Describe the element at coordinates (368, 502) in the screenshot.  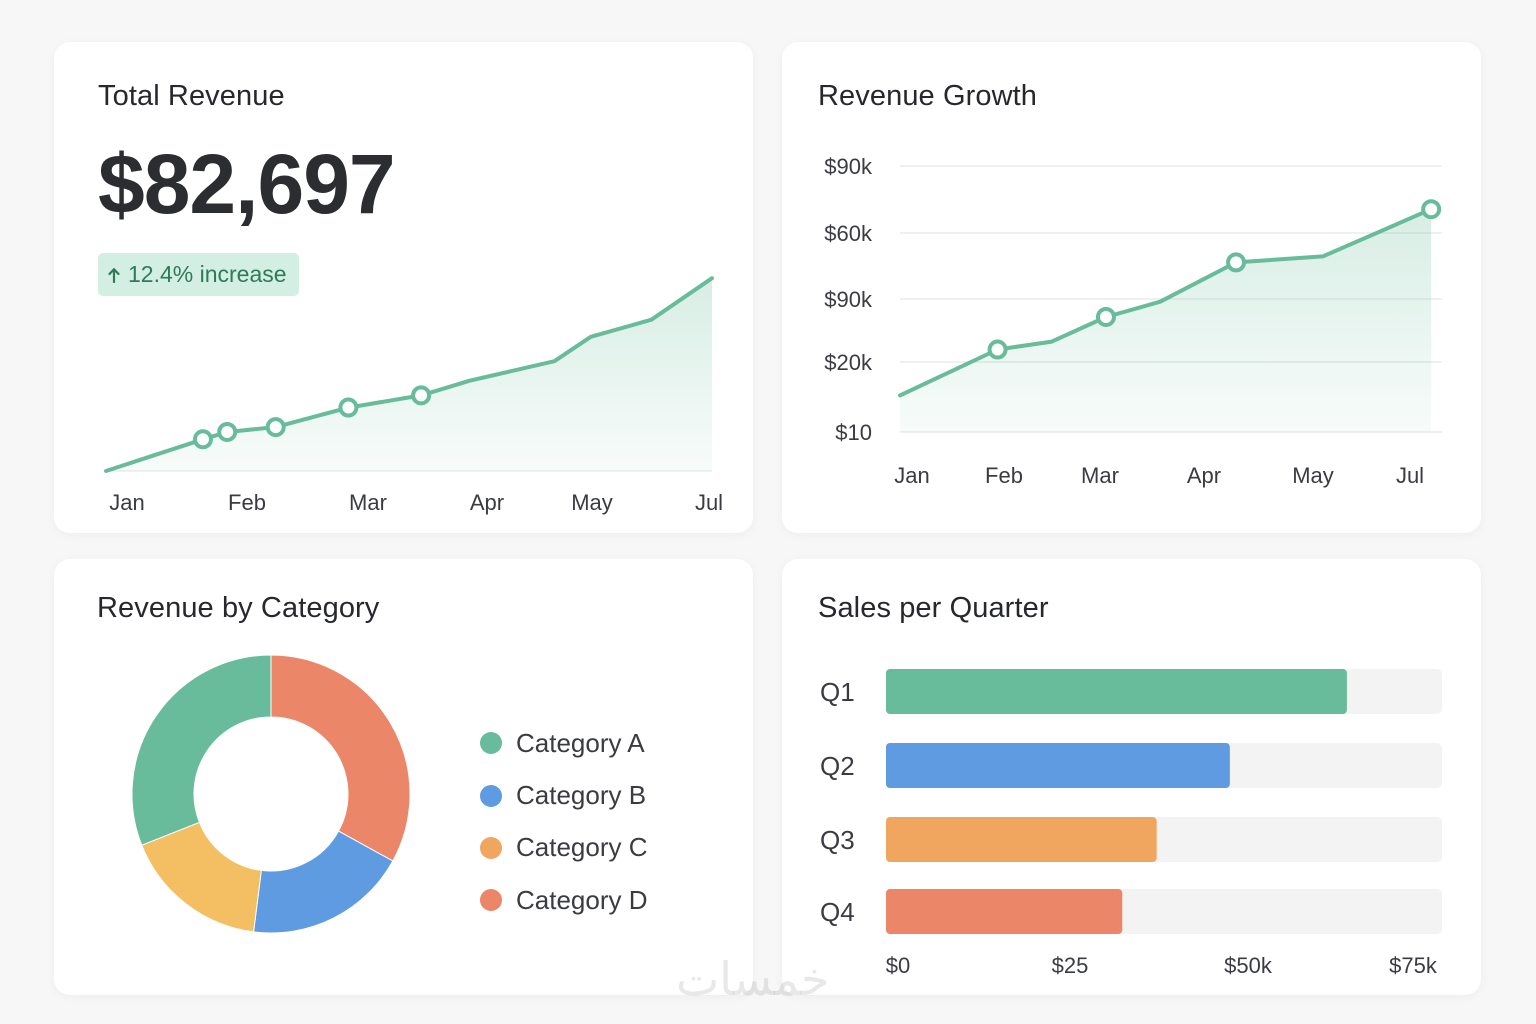
I see `total-revenue-x-tick-mar: Mar` at that location.